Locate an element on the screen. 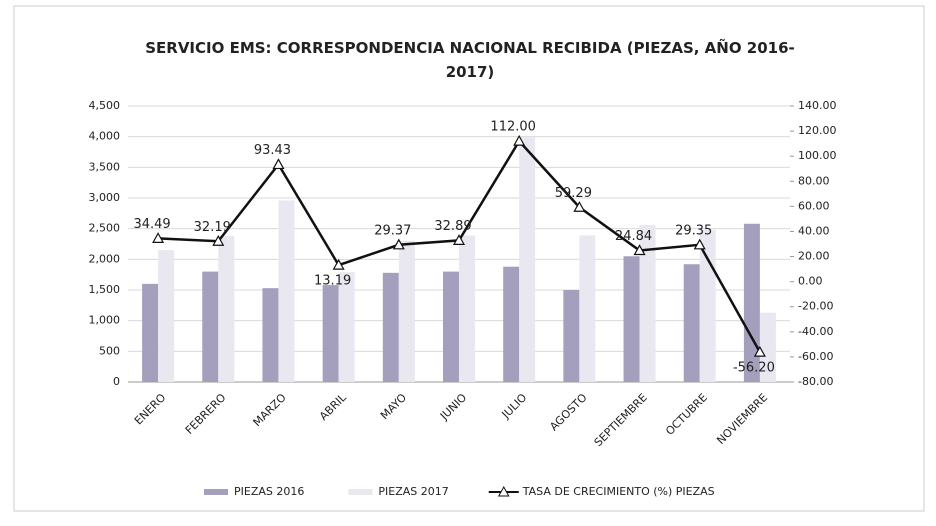 The image size is (936, 526). y-tick-label: 500 is located at coordinates (109, 350).